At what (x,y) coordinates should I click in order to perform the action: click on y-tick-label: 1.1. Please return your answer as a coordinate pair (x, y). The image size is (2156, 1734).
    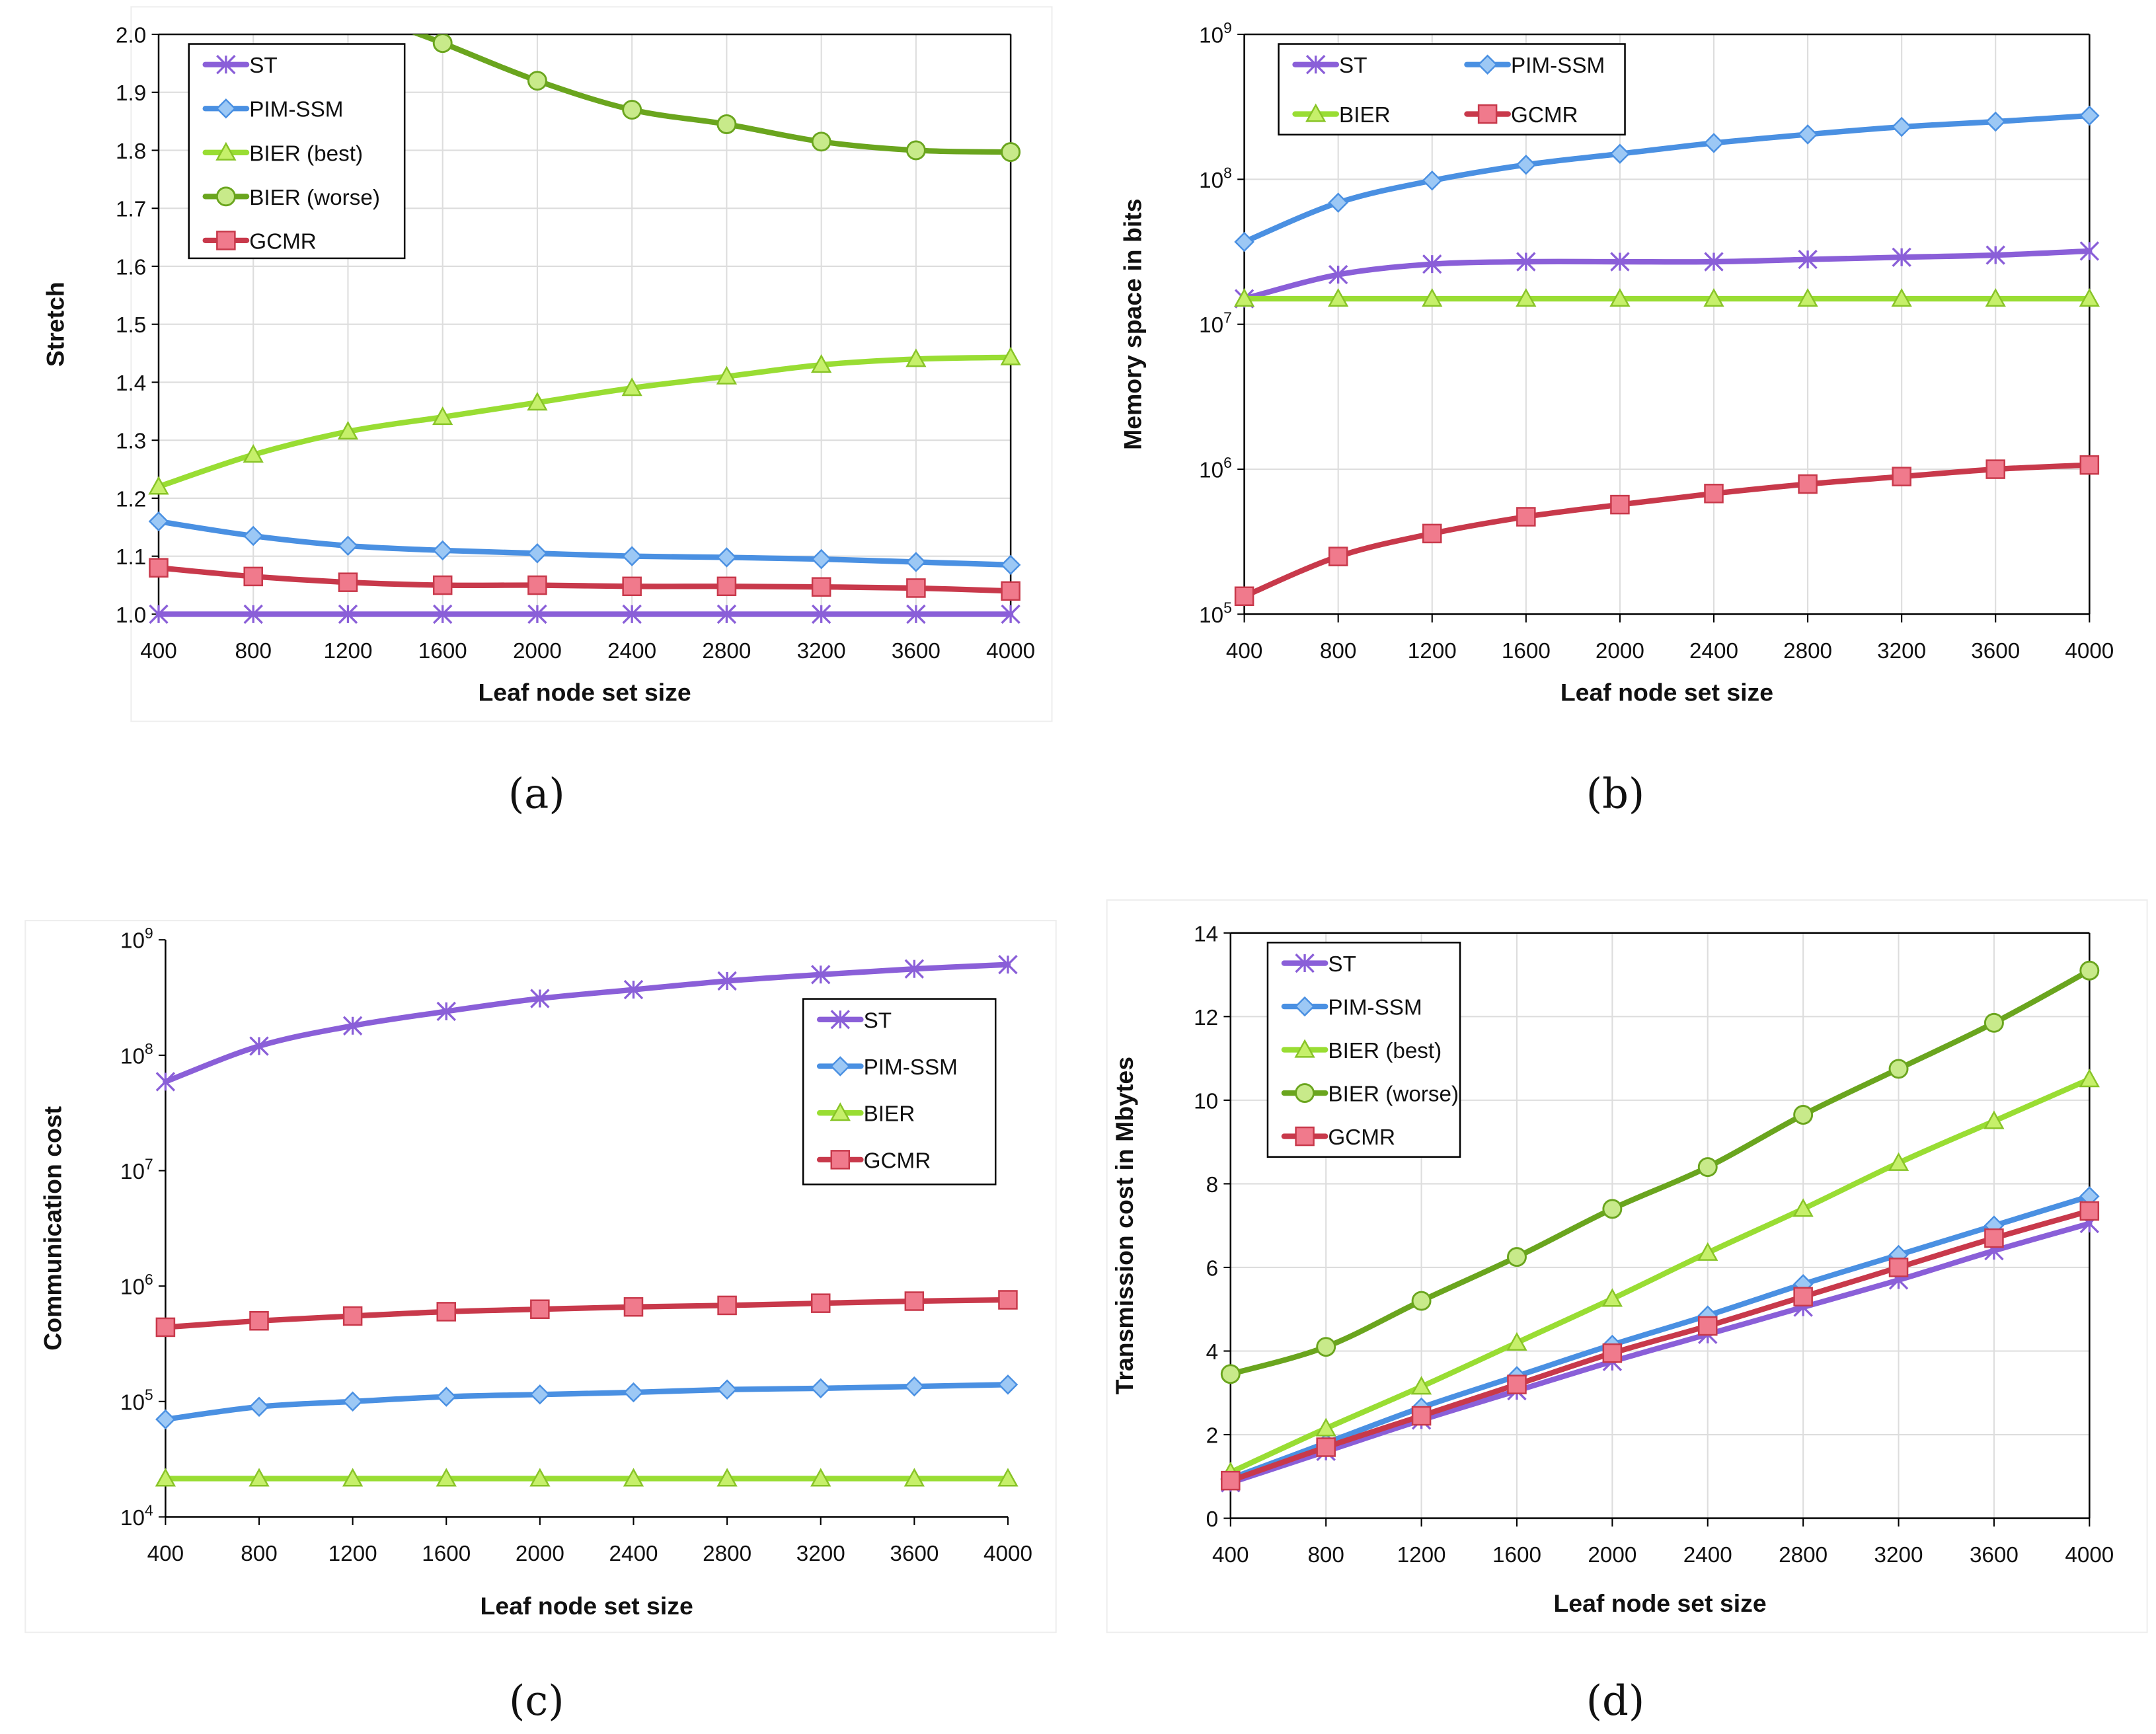
    Looking at the image, I should click on (131, 557).